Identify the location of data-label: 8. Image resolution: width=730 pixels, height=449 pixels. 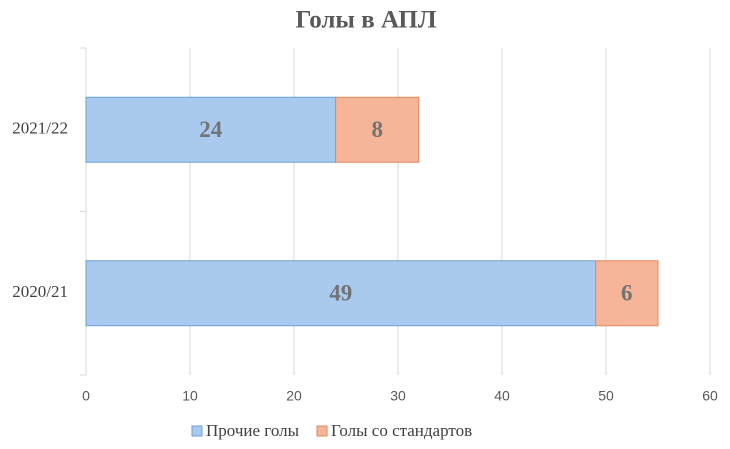
(377, 129).